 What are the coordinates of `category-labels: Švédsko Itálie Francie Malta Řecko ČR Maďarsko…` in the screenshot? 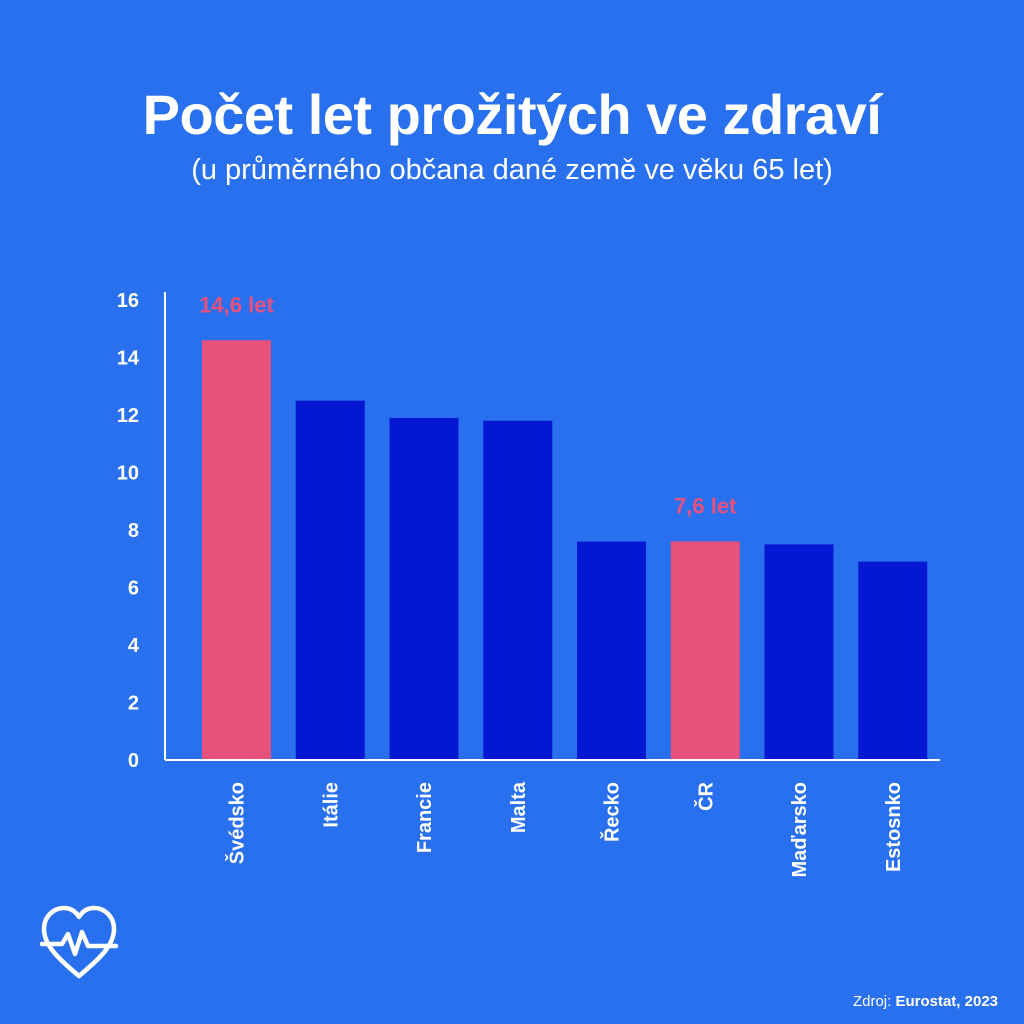 It's located at (565, 829).